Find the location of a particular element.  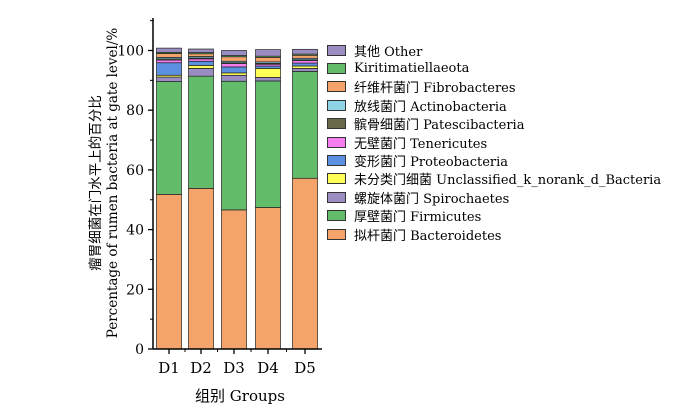

legend-item: 厚壁菌门 Firmicutes is located at coordinates (494, 216).